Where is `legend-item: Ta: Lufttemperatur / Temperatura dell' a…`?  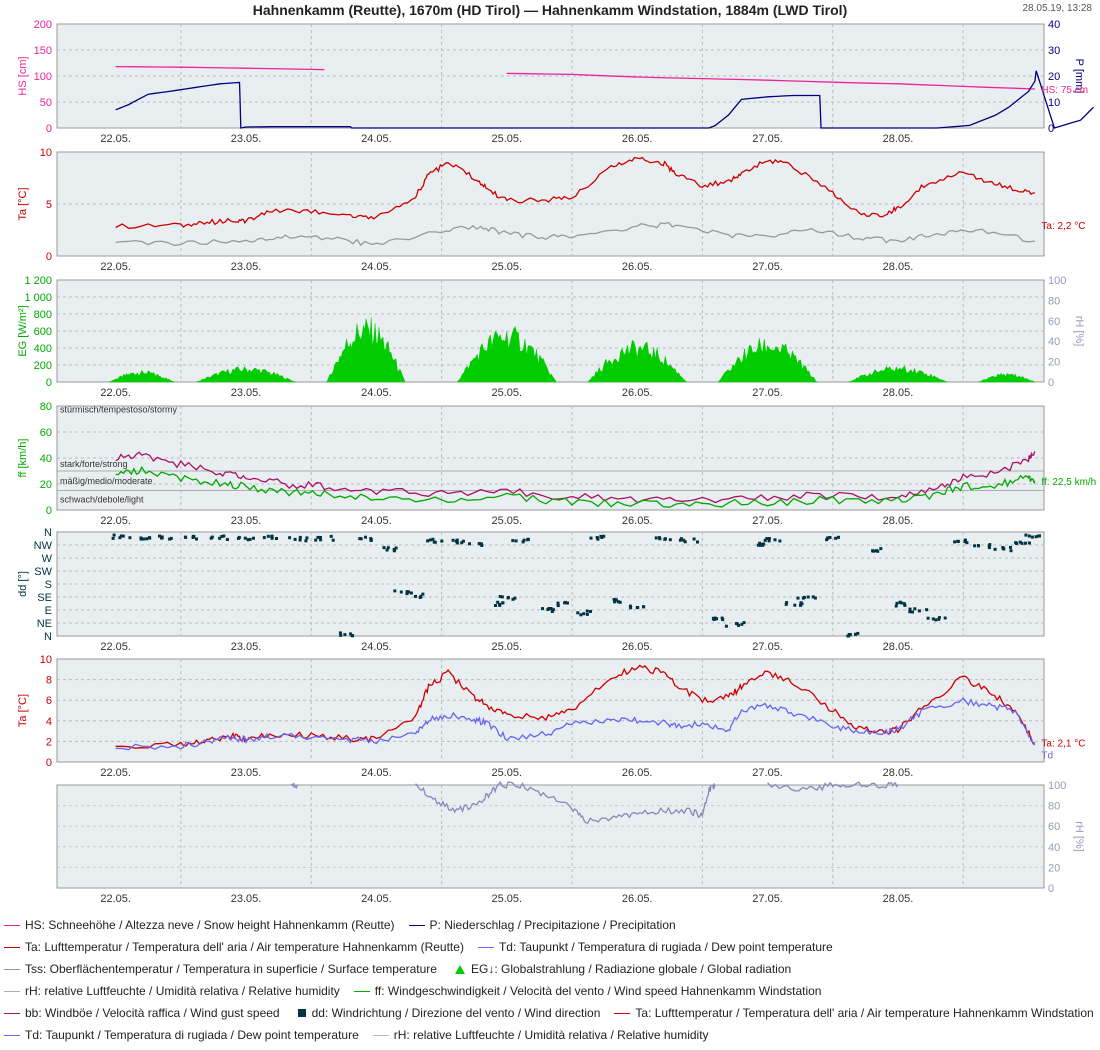 legend-item: Ta: Lufttemperatur / Temperatura dell' a… is located at coordinates (854, 1013).